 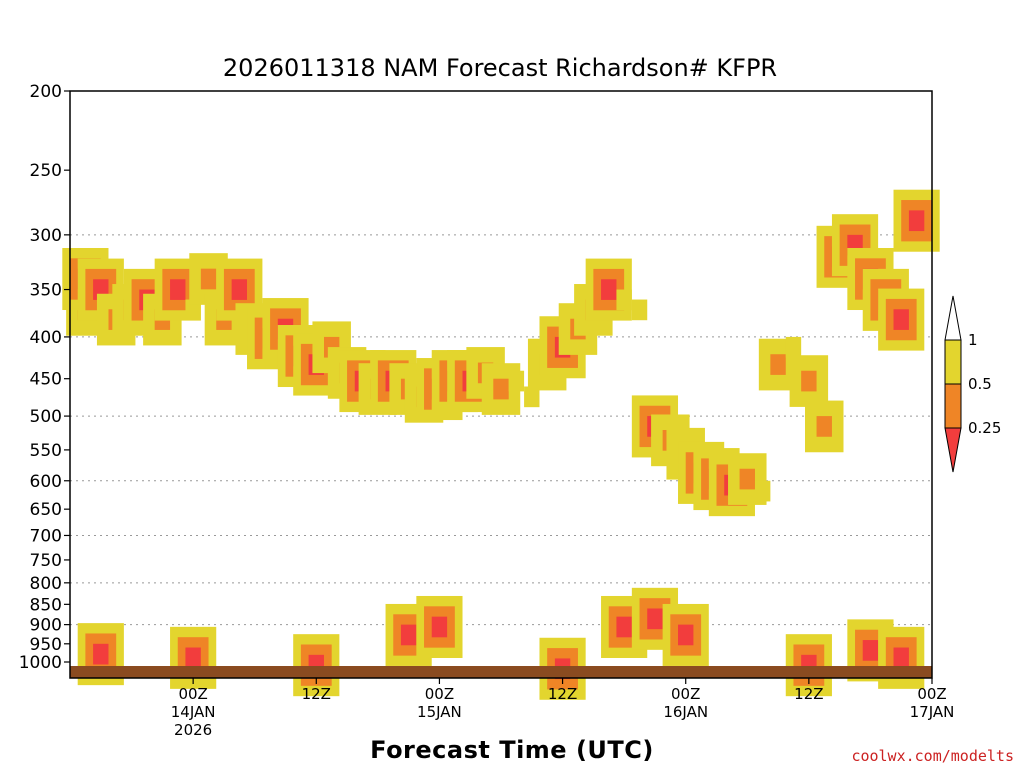 I want to click on x-axis-label: Forecast Time (UTC), so click(x=512, y=750).